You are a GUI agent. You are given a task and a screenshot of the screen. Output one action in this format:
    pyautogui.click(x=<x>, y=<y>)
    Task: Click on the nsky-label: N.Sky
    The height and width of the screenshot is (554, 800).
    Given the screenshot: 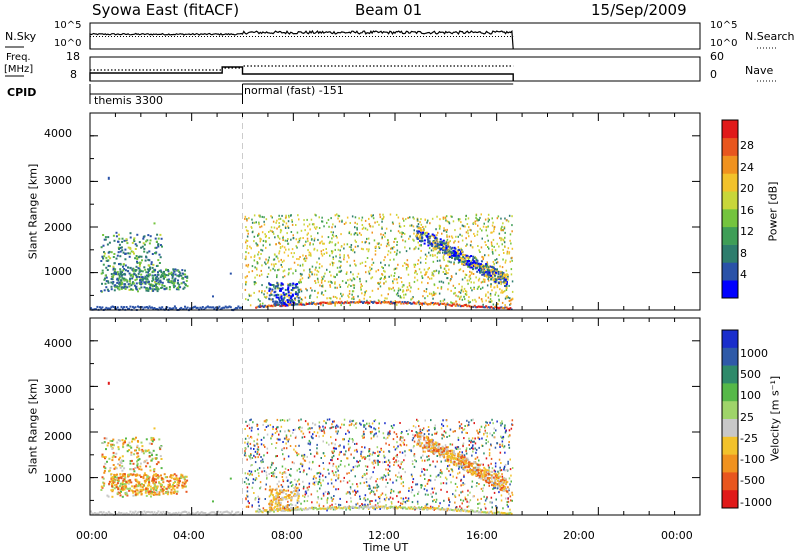 What is the action you would take?
    pyautogui.click(x=21, y=36)
    